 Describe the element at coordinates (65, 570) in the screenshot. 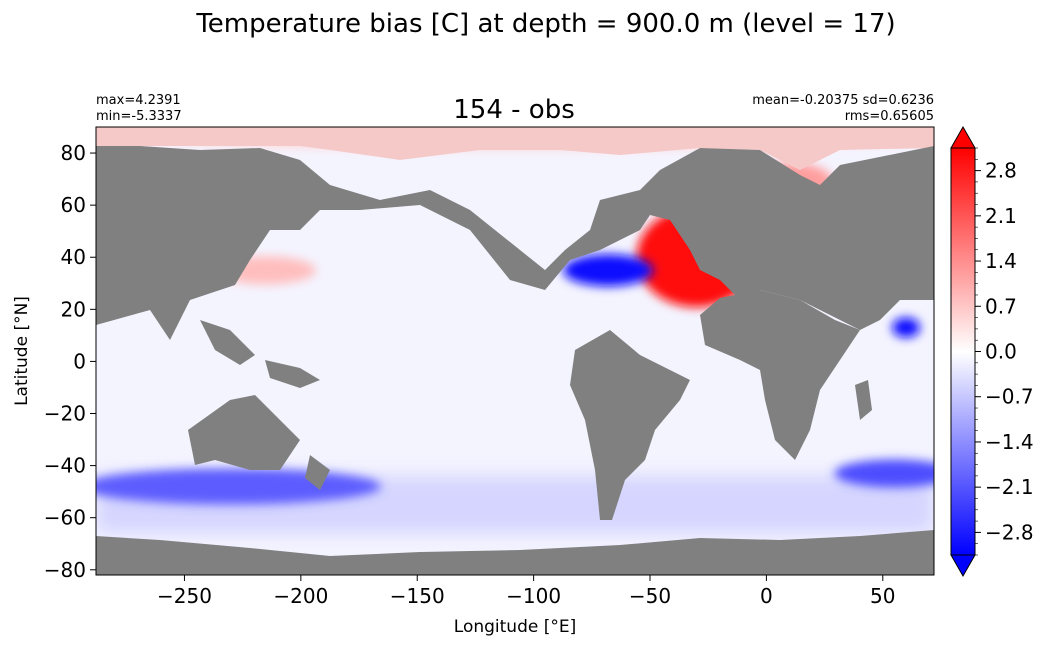

I see `y-tick-label: −80` at that location.